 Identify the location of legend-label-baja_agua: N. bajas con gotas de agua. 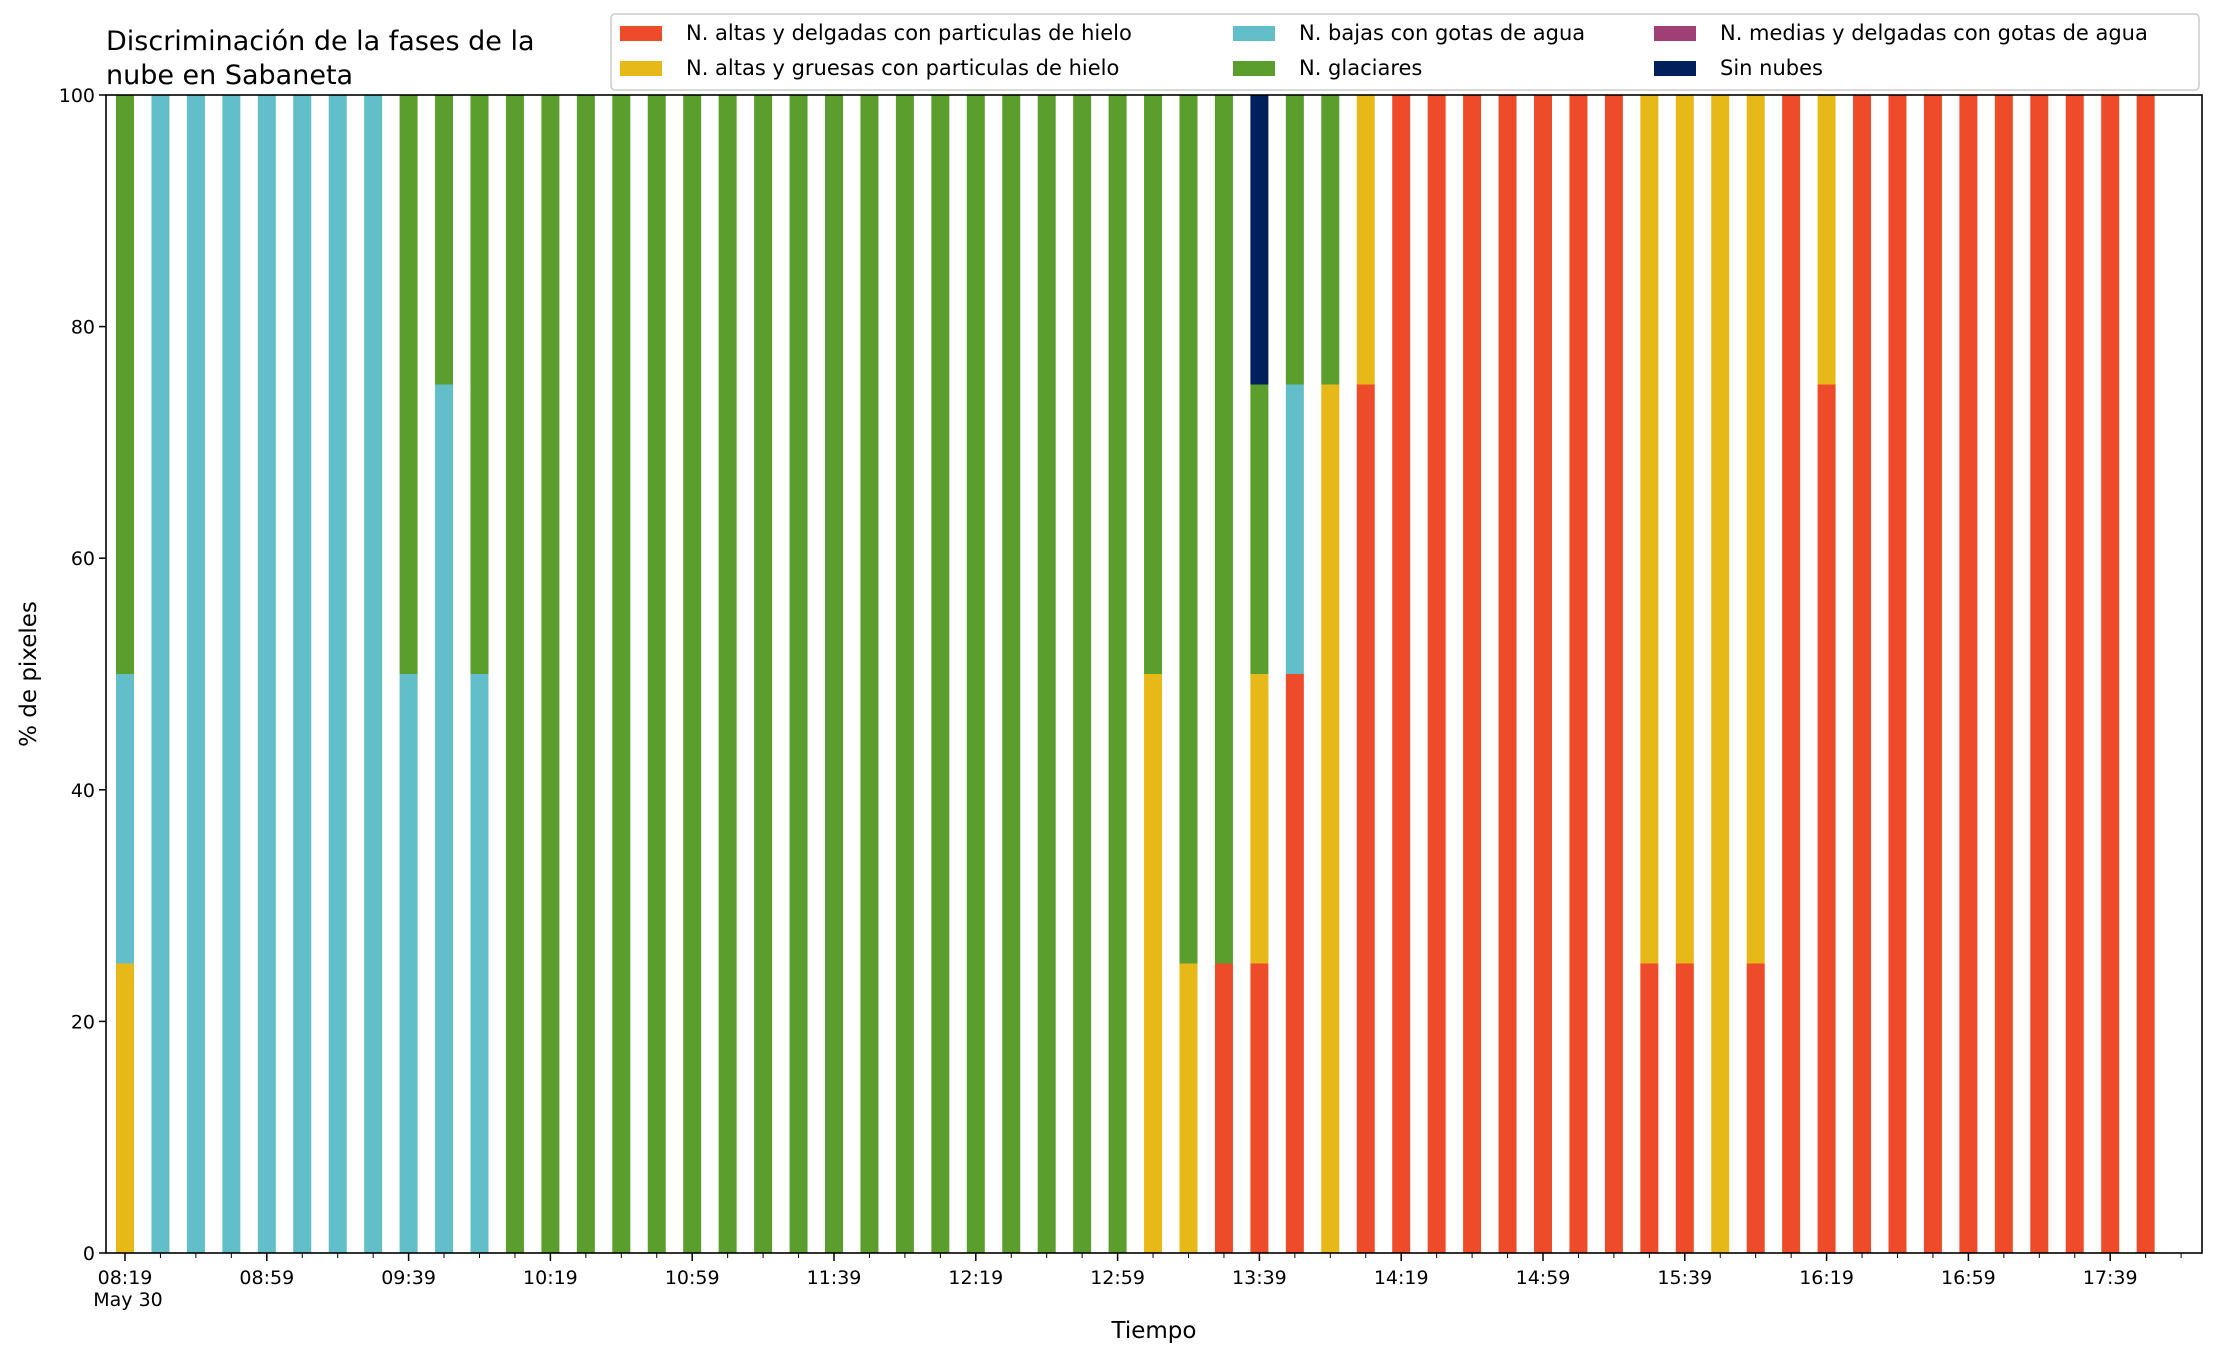
(1442, 33).